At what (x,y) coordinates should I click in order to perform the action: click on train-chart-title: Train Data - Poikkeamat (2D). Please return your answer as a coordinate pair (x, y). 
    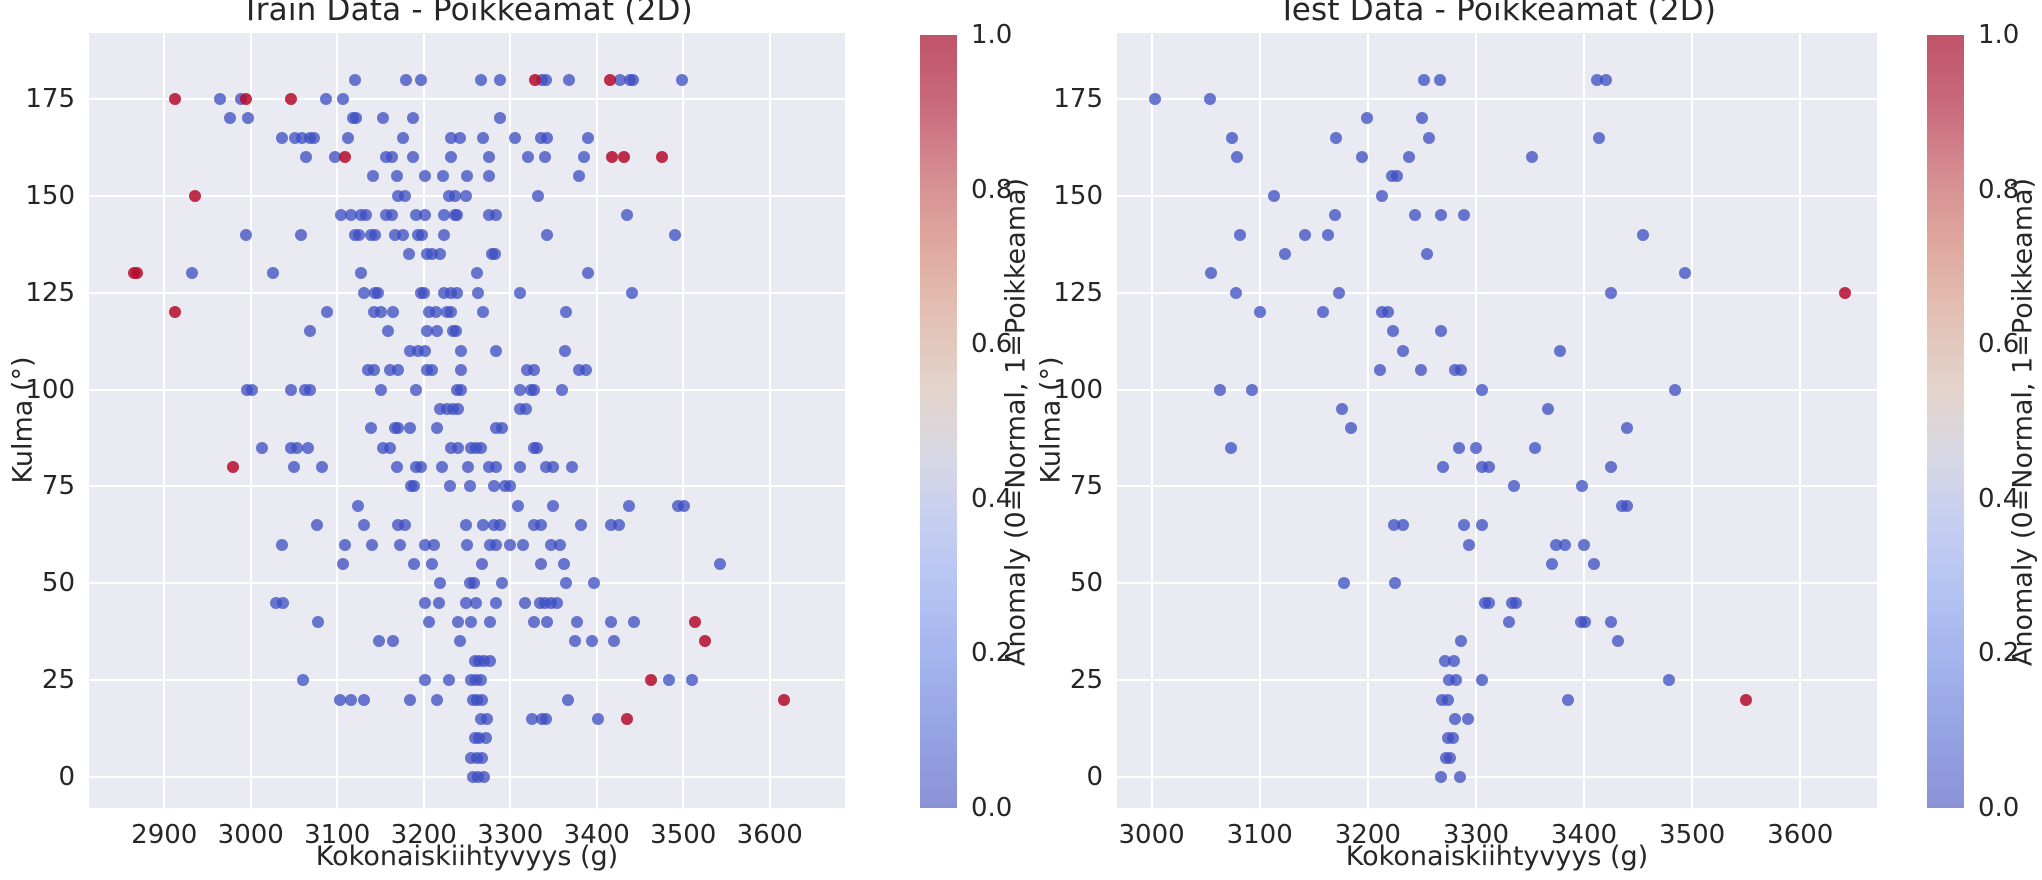
    Looking at the image, I should click on (467, 14).